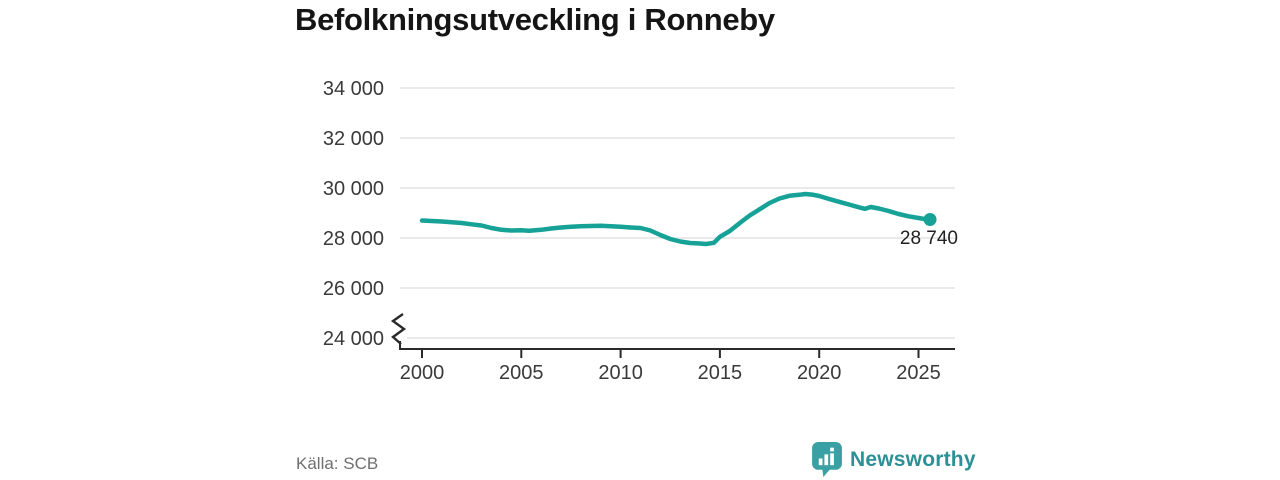 The width and height of the screenshot is (1280, 480). What do you see at coordinates (353, 189) in the screenshot?
I see `y-tick-label-30000: 30 000` at bounding box center [353, 189].